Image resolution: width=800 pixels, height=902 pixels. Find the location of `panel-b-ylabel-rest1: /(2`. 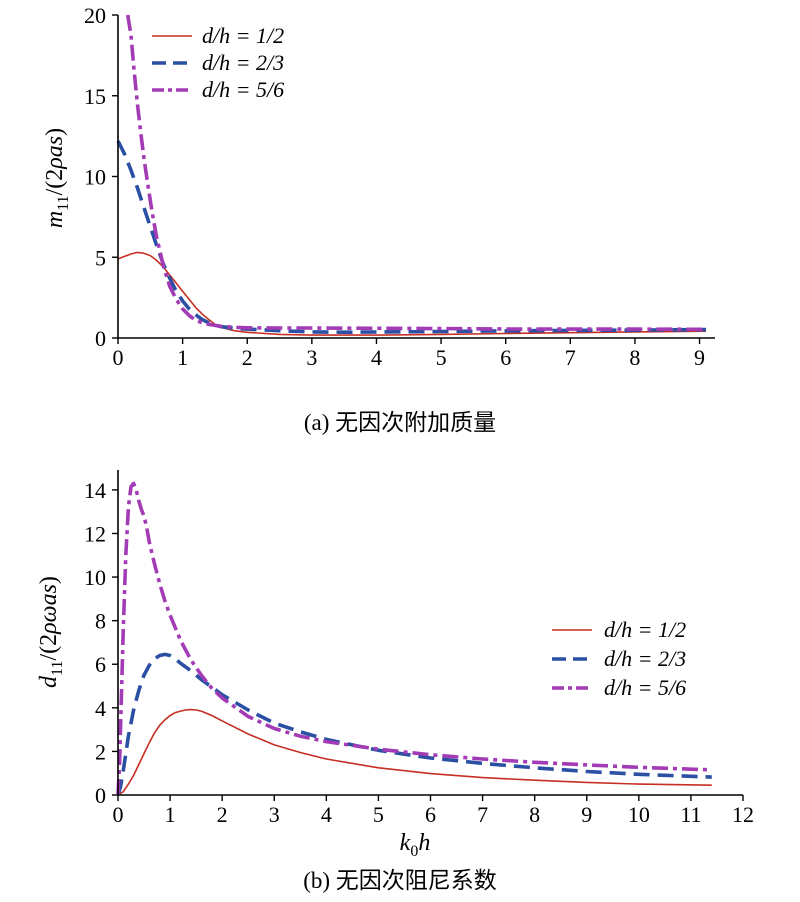

panel-b-ylabel-rest1: /(2 is located at coordinates (49, 647).